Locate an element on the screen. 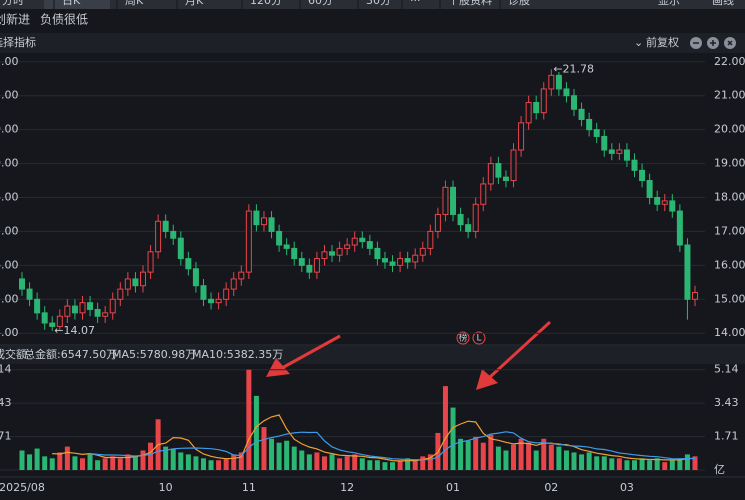  tab: 月K is located at coordinates (194, 3).